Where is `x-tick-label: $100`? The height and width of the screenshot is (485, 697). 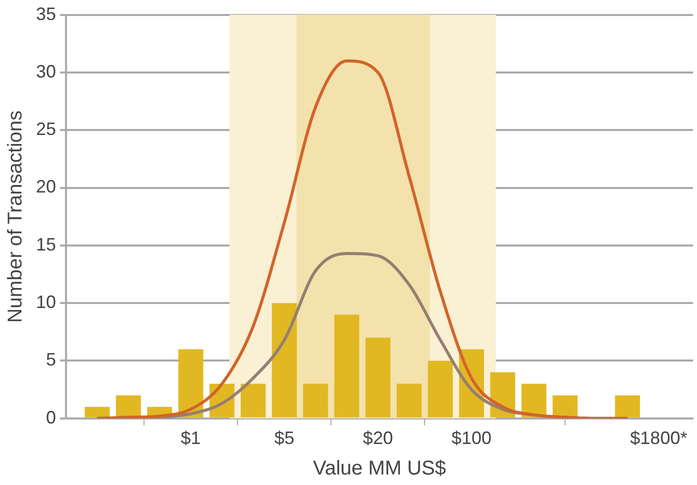
x-tick-label: $100 is located at coordinates (472, 438).